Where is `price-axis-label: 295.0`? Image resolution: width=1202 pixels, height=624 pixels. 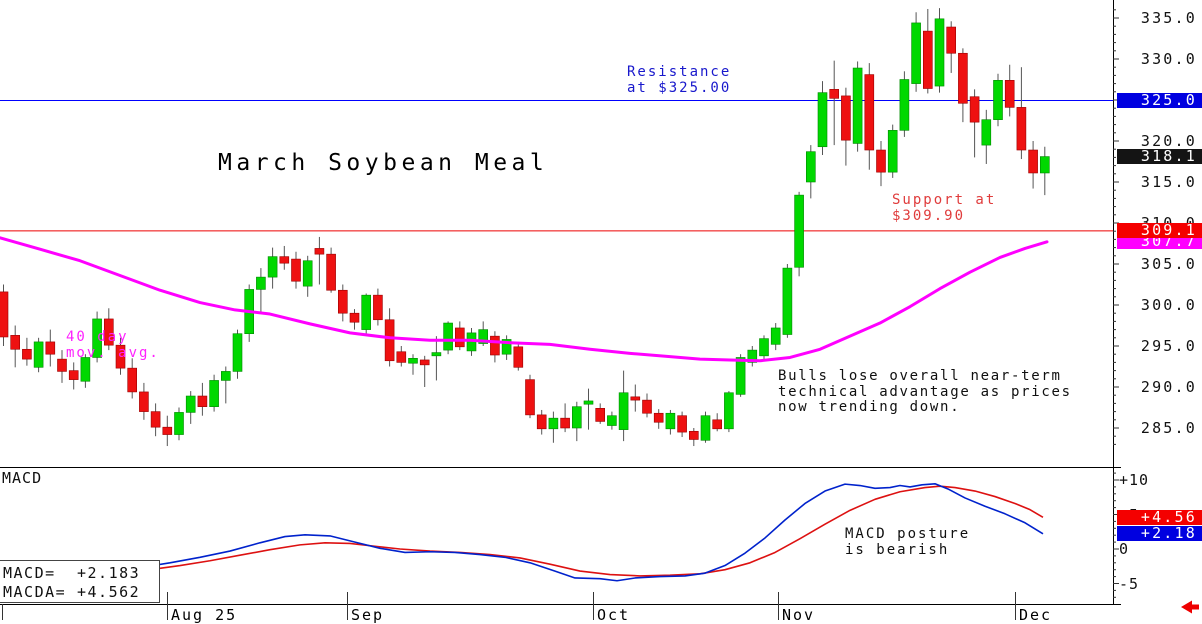
price-axis-label: 295.0 is located at coordinates (1168, 346).